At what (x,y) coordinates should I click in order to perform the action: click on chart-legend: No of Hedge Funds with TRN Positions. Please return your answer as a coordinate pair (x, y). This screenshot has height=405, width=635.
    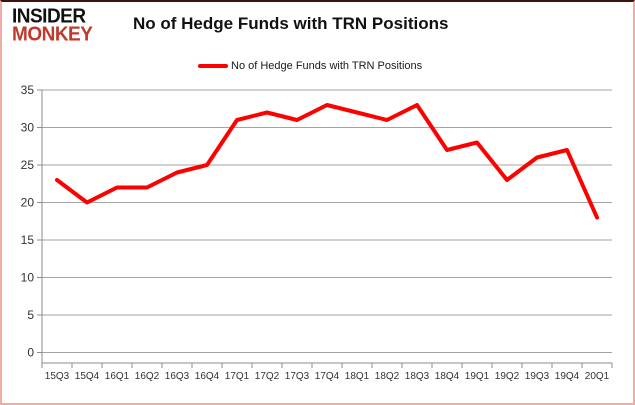
    Looking at the image, I should click on (310, 66).